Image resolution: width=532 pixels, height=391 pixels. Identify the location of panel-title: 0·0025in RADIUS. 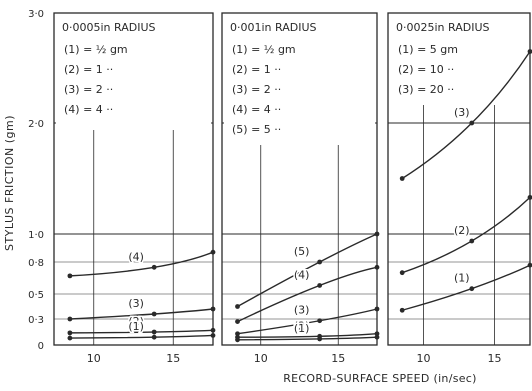
(443, 27).